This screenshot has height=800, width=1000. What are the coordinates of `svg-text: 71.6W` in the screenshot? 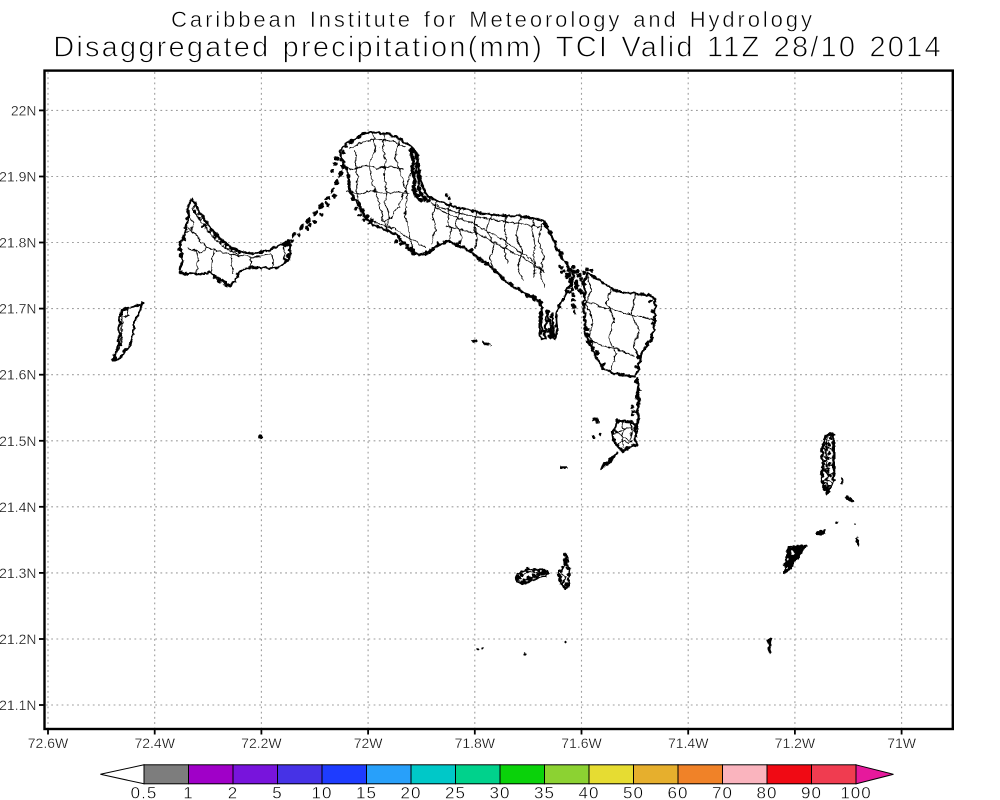 It's located at (581, 743).